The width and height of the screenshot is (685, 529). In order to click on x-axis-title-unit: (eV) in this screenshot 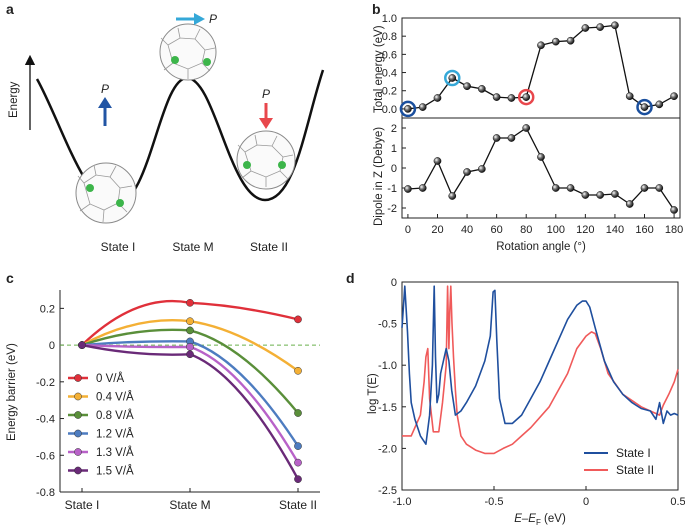, I will do `click(553, 519)`.